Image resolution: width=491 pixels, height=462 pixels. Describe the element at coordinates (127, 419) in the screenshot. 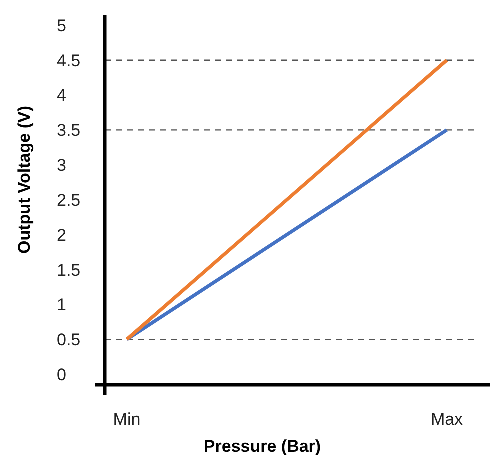

I see `x-tick-label: Min` at that location.